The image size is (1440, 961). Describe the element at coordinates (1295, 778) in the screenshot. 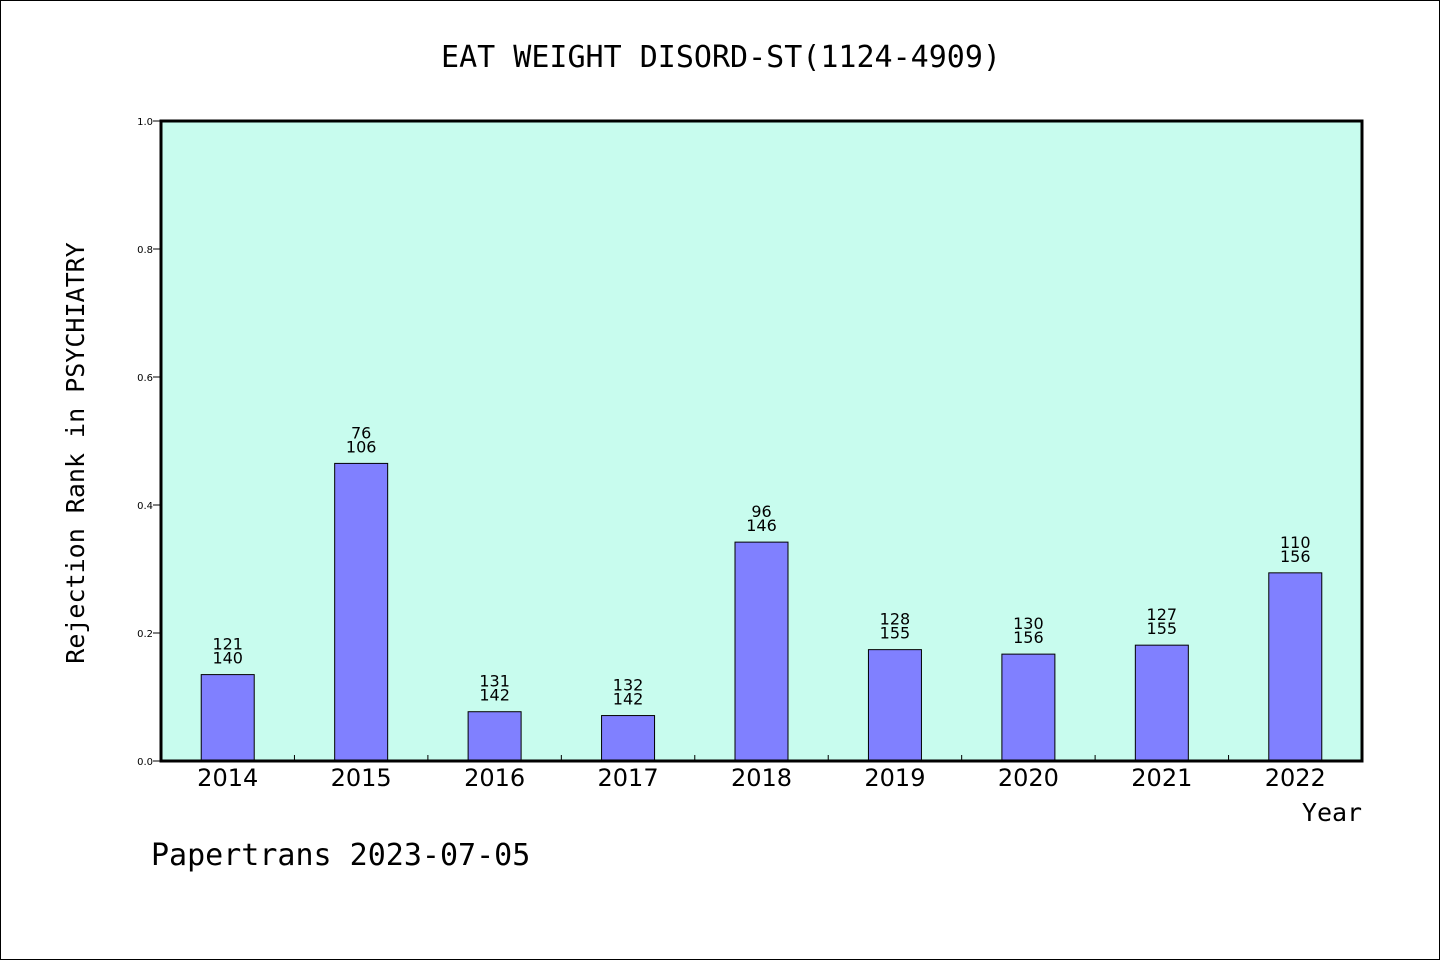

I see `x-tick-label-2022: 2022` at that location.